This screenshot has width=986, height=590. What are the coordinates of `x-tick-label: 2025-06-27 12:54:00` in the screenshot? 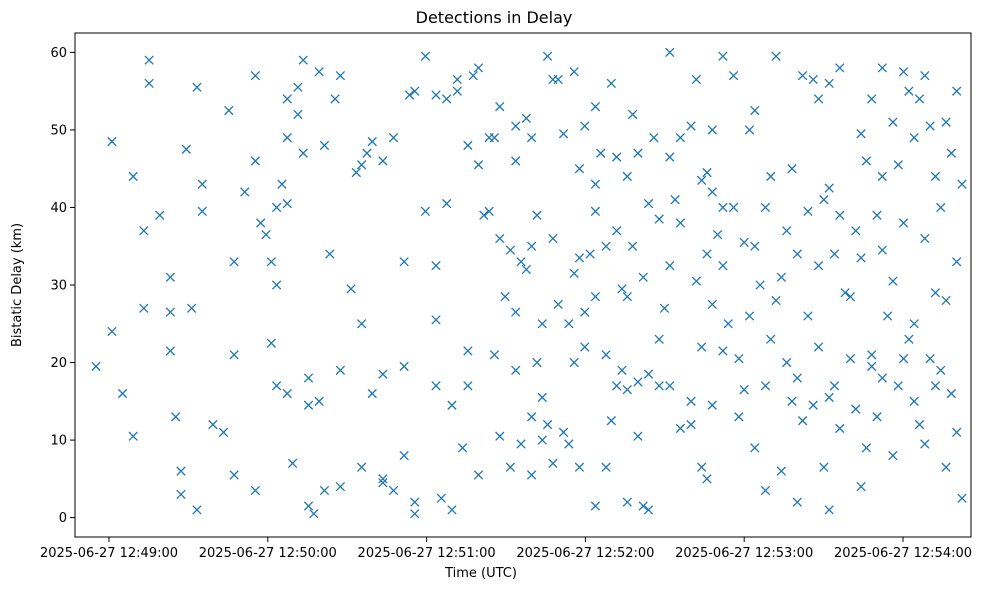 It's located at (903, 553).